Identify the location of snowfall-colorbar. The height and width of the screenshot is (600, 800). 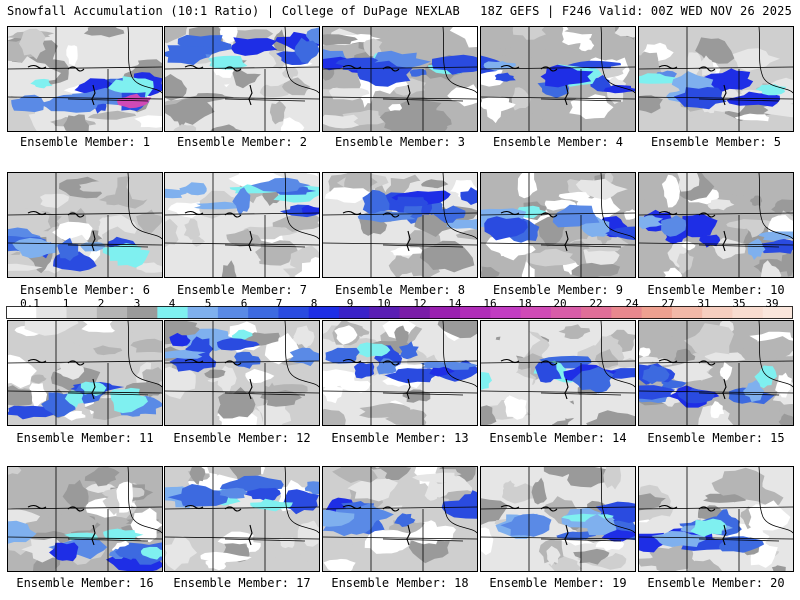
(399, 312).